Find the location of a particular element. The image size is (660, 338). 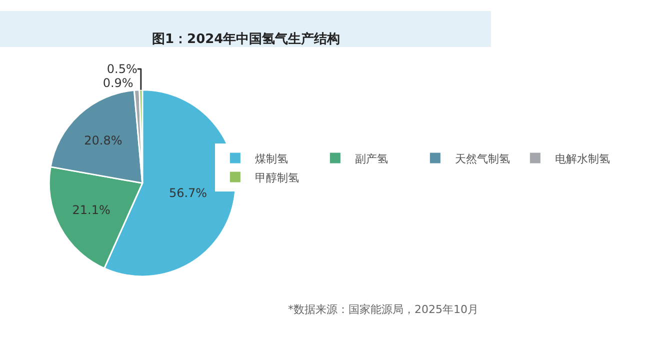

data-label: 20.8% is located at coordinates (103, 140).